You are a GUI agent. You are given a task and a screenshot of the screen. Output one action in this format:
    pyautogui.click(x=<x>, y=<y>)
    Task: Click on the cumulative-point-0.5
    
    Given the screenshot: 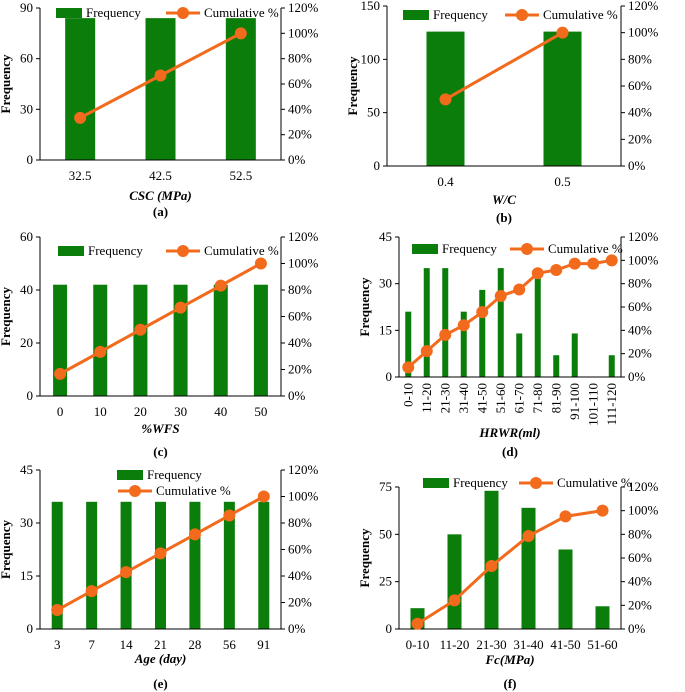 What is the action you would take?
    pyautogui.click(x=562, y=32)
    